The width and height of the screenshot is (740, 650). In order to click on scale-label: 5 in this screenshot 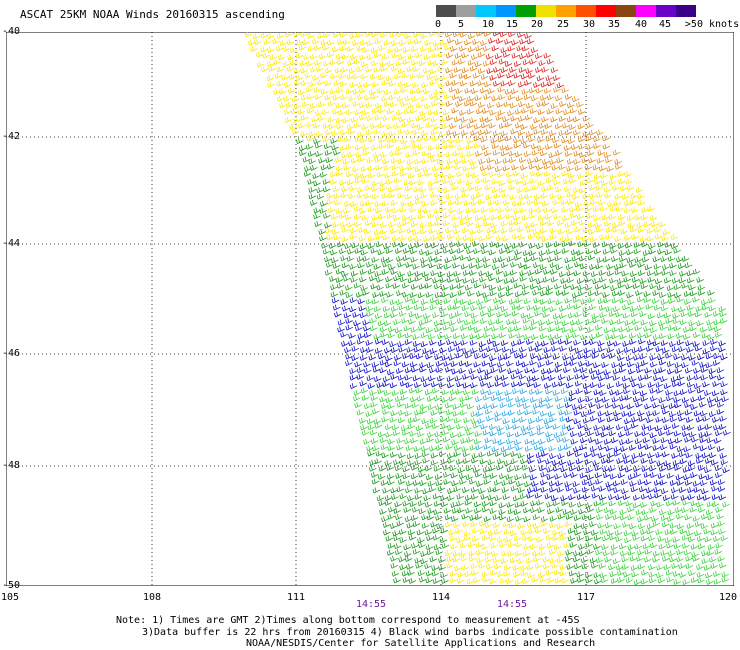, I will do `click(461, 24)`.